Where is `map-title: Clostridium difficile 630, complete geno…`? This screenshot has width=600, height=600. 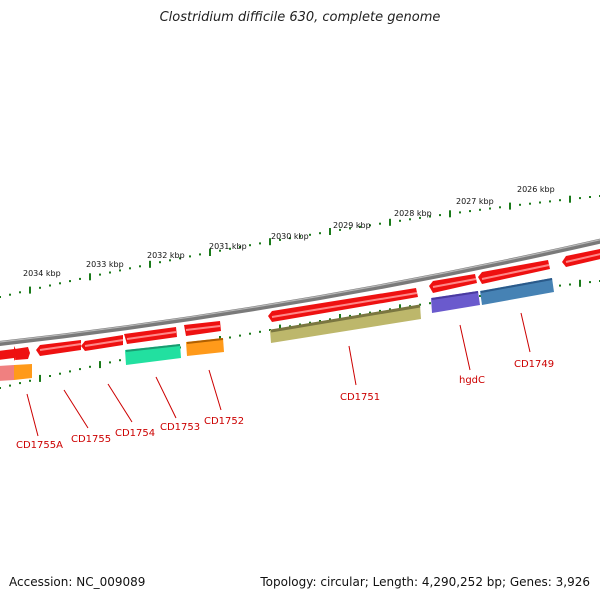 map-title: Clostridium difficile 630, complete geno… is located at coordinates (300, 17).